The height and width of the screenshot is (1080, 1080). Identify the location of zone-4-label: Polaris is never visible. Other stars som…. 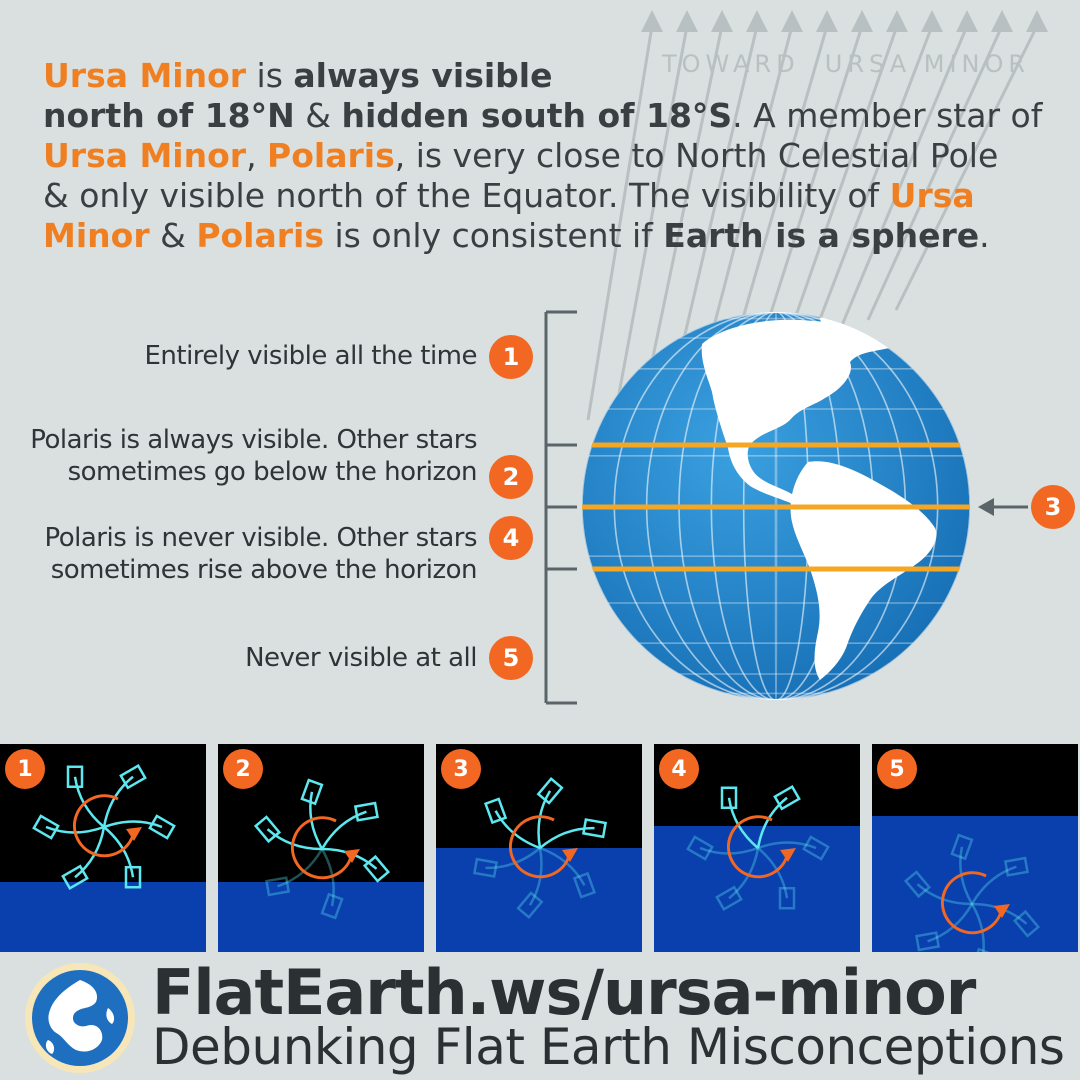
(260, 554).